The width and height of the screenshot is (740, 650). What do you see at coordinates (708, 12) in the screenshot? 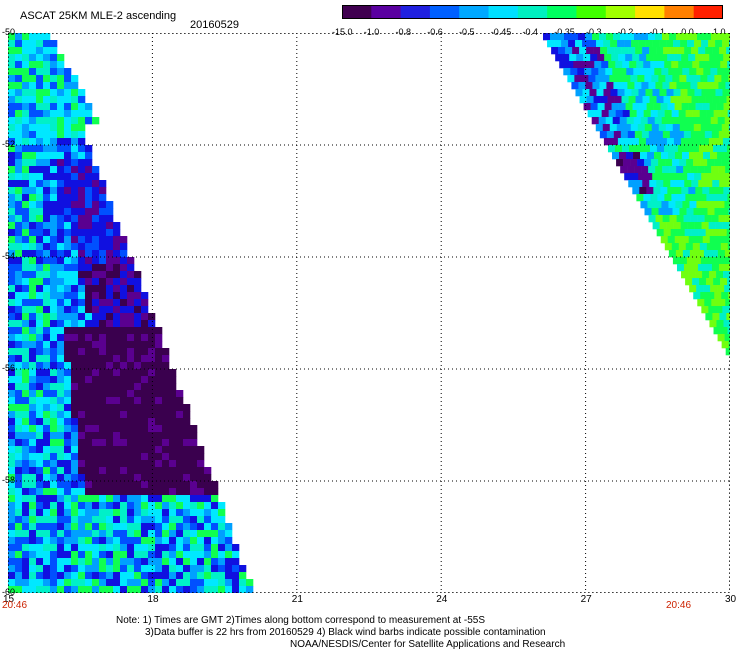
I see `colorbar-segment` at bounding box center [708, 12].